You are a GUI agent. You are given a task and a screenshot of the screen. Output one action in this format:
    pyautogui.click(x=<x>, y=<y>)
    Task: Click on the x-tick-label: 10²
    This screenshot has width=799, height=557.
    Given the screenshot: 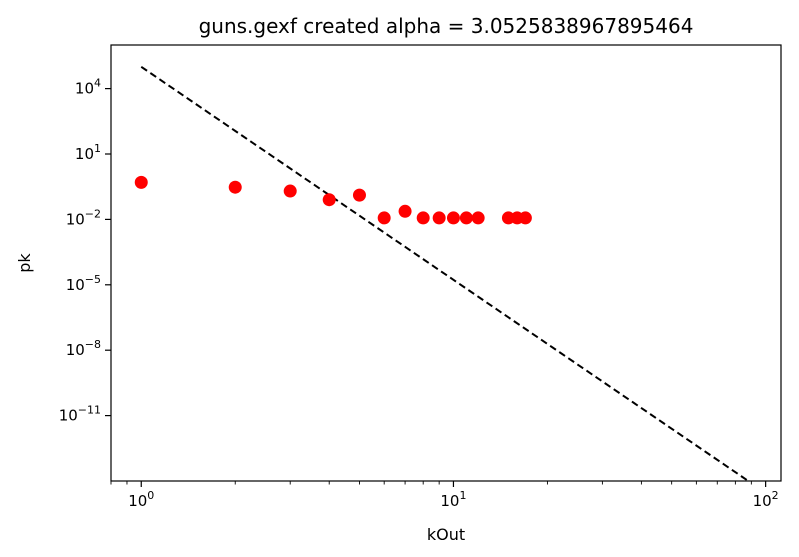 What is the action you would take?
    pyautogui.click(x=766, y=499)
    